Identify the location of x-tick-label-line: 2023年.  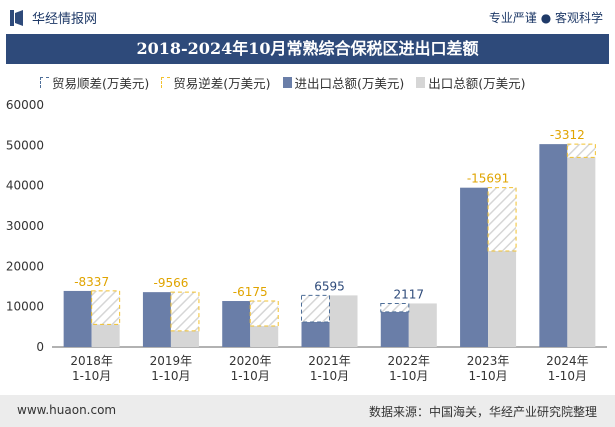
(488, 361).